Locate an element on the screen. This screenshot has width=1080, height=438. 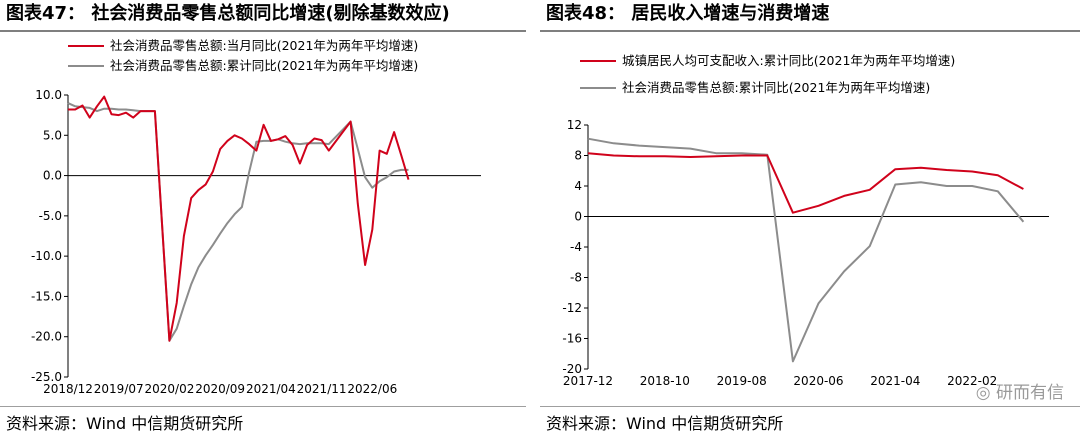
x-tick-label: 2021/04 is located at coordinates (271, 389).